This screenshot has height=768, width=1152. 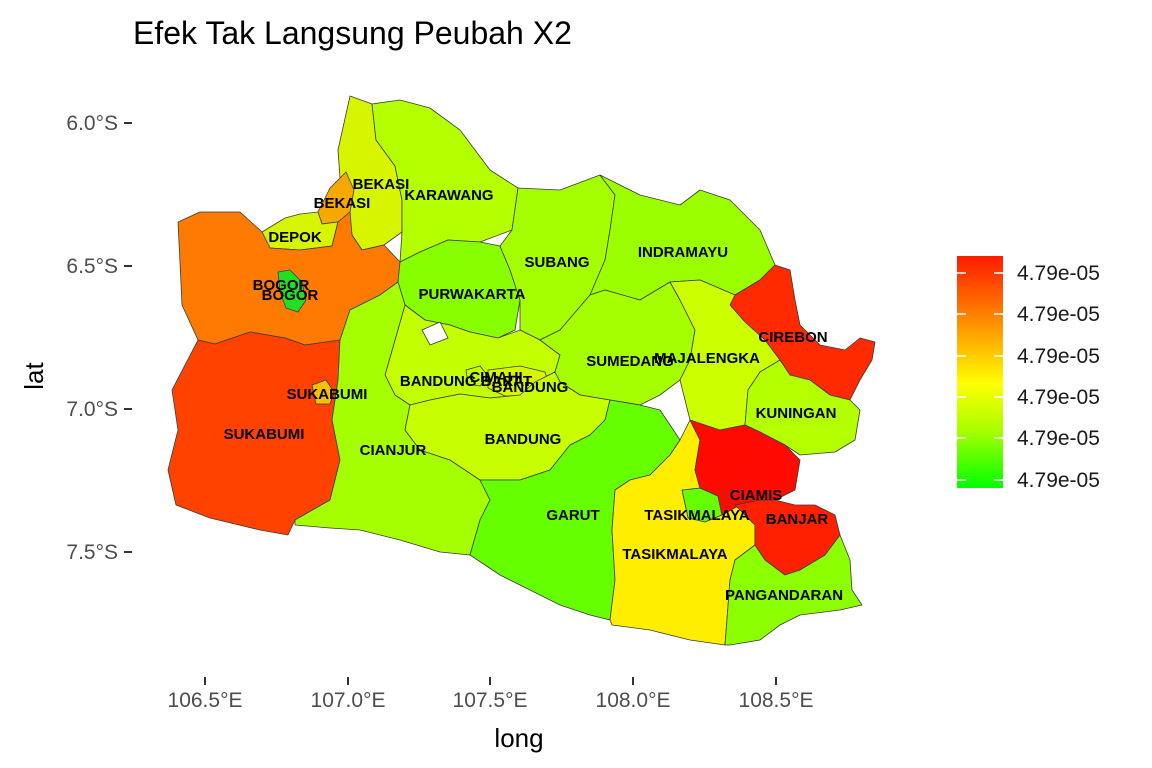 I want to click on region-label: SUBANG, so click(x=556, y=262).